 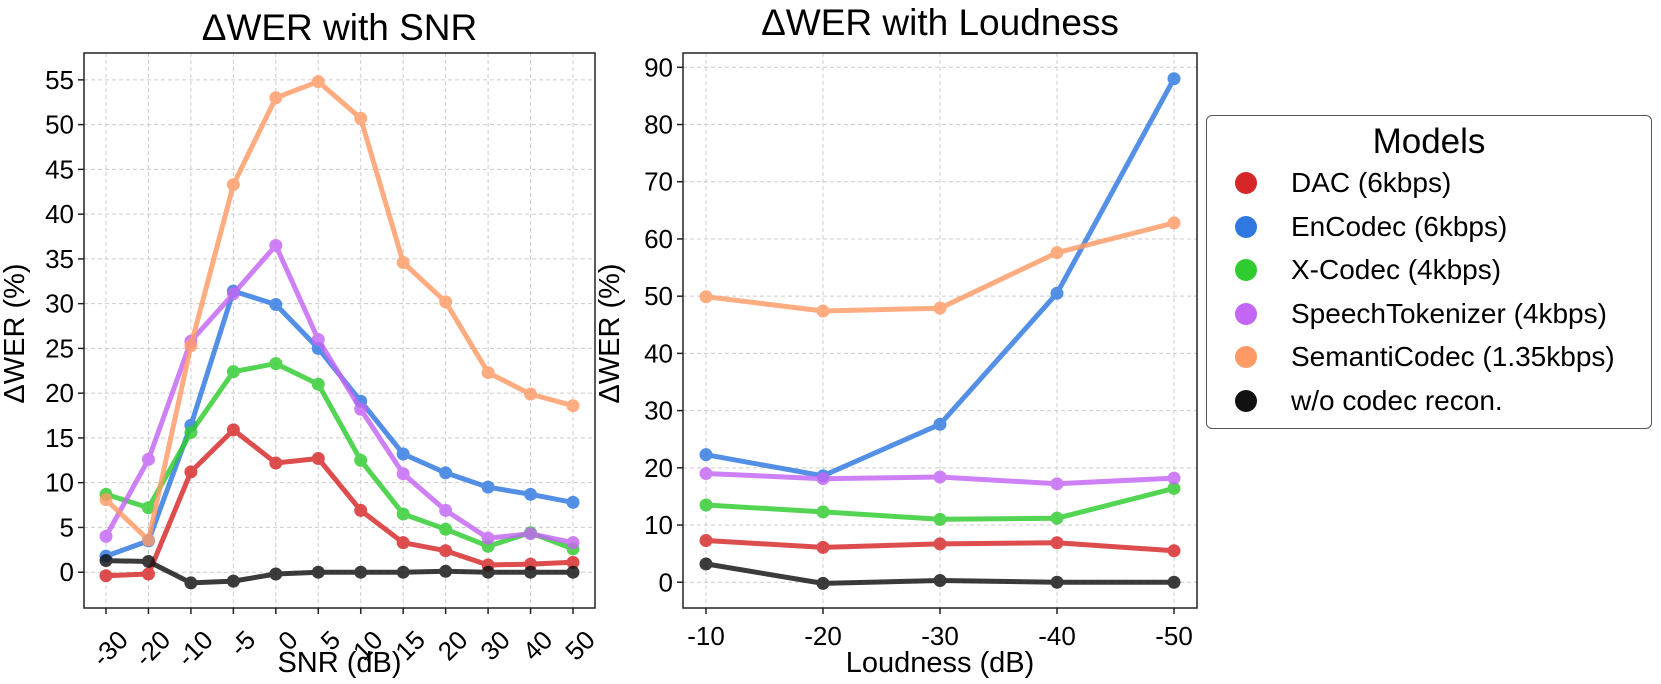 What do you see at coordinates (940, 663) in the screenshot?
I see `x-axis-label: Loudness (dB)` at bounding box center [940, 663].